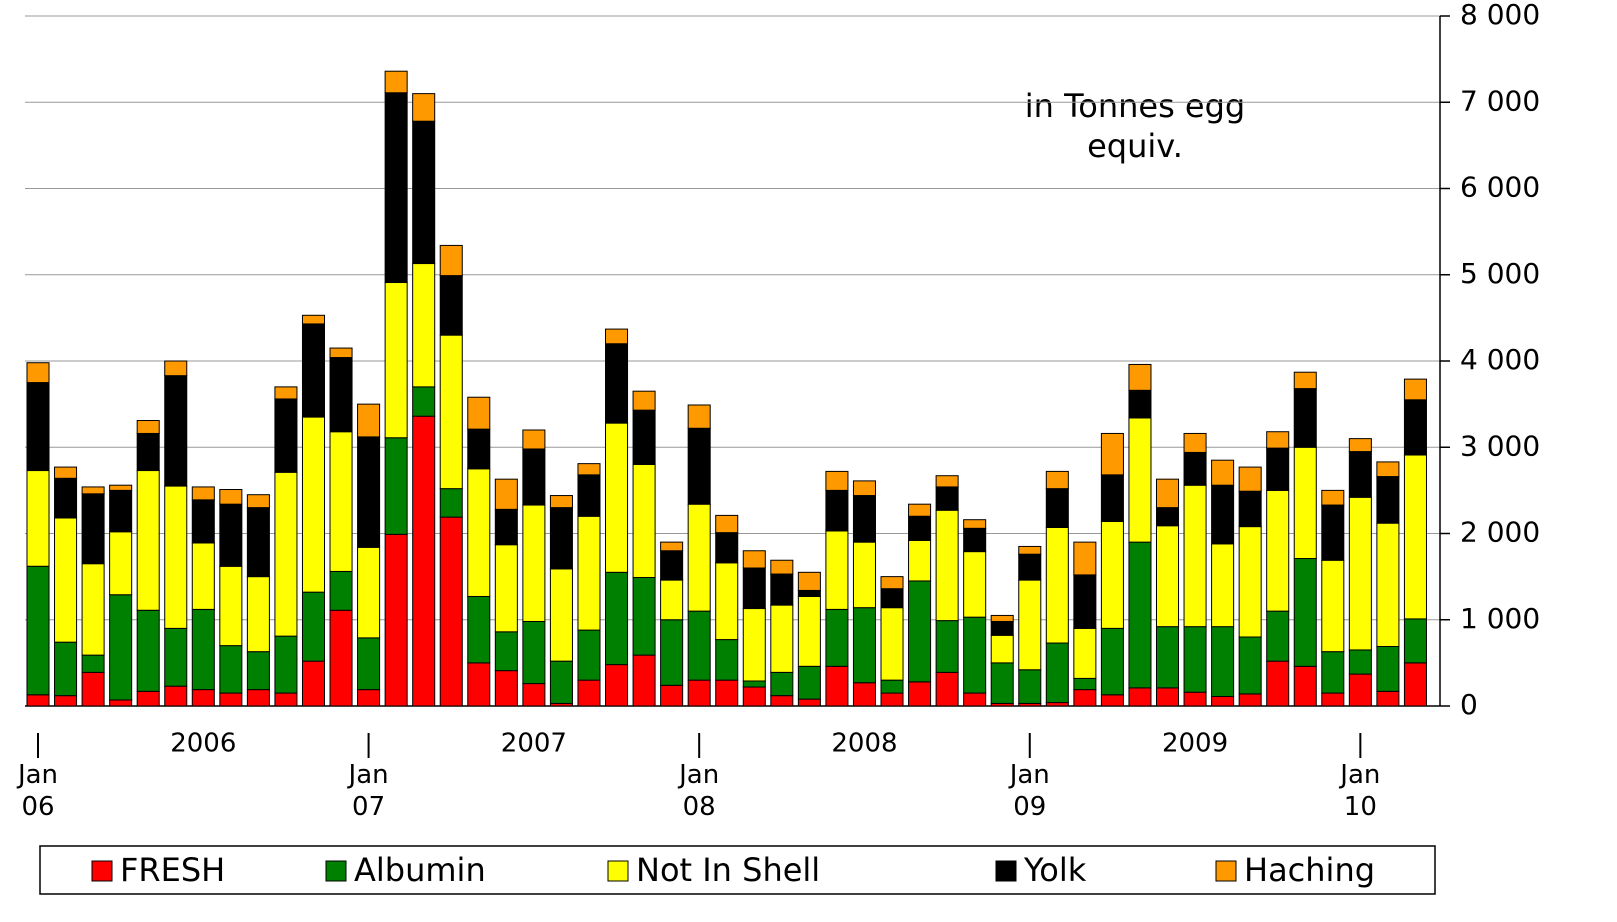 The width and height of the screenshot is (1617, 922). What do you see at coordinates (1500, 445) in the screenshot?
I see `y-tick-label: 3 000` at bounding box center [1500, 445].